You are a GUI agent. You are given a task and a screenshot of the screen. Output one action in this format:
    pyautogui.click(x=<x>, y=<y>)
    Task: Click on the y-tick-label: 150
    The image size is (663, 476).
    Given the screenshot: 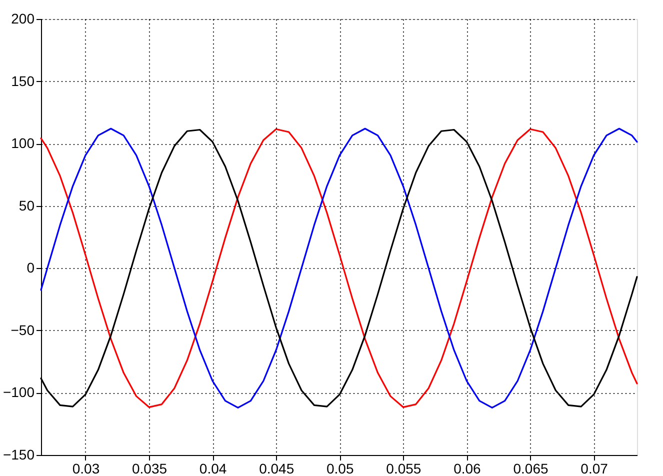 What is the action you would take?
    pyautogui.click(x=23, y=80)
    